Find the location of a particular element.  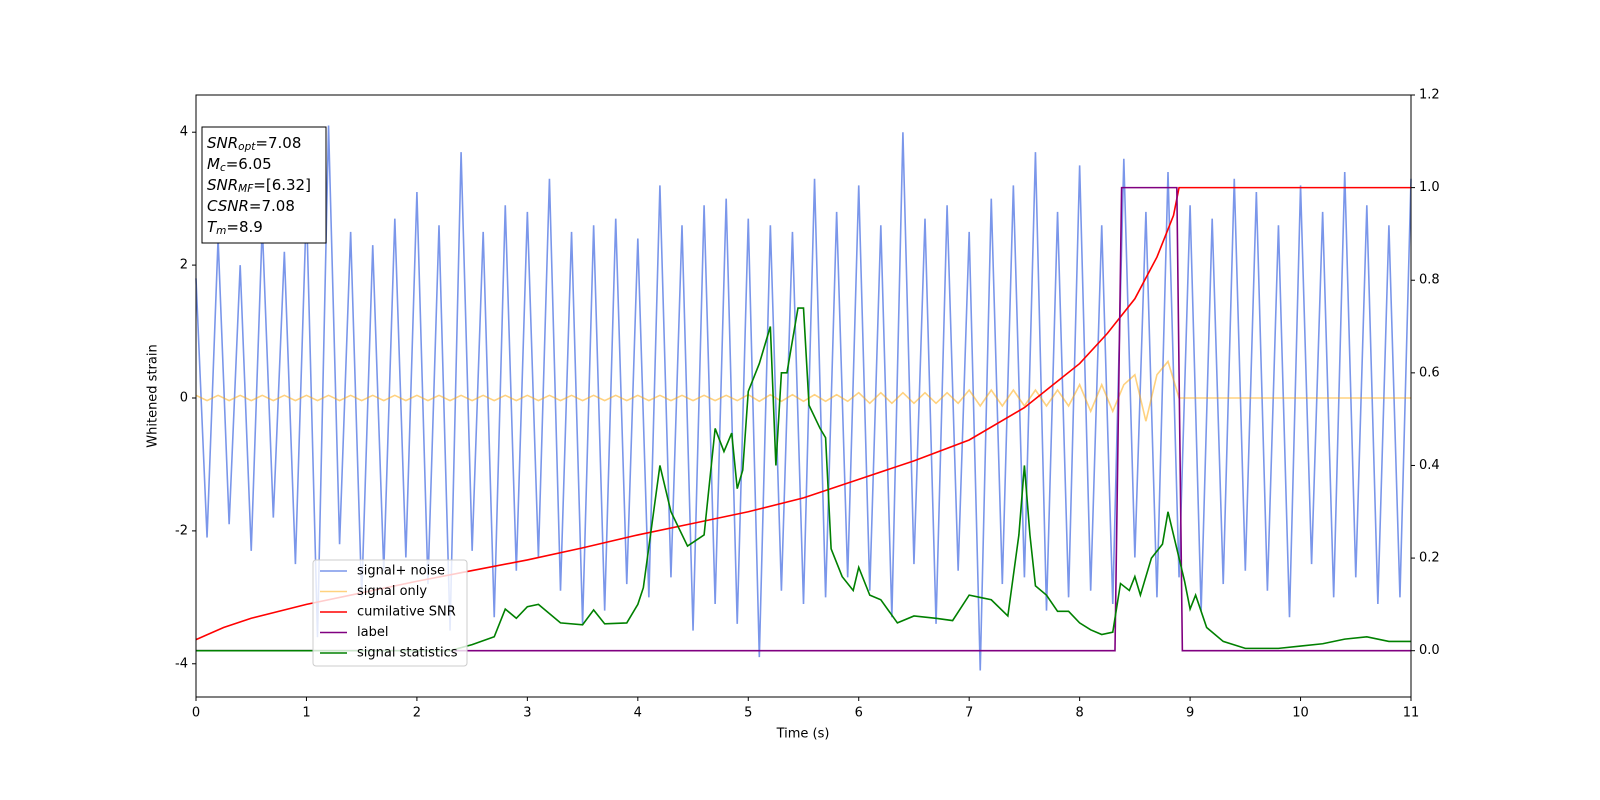

annotation-frame is located at coordinates (264, 185).